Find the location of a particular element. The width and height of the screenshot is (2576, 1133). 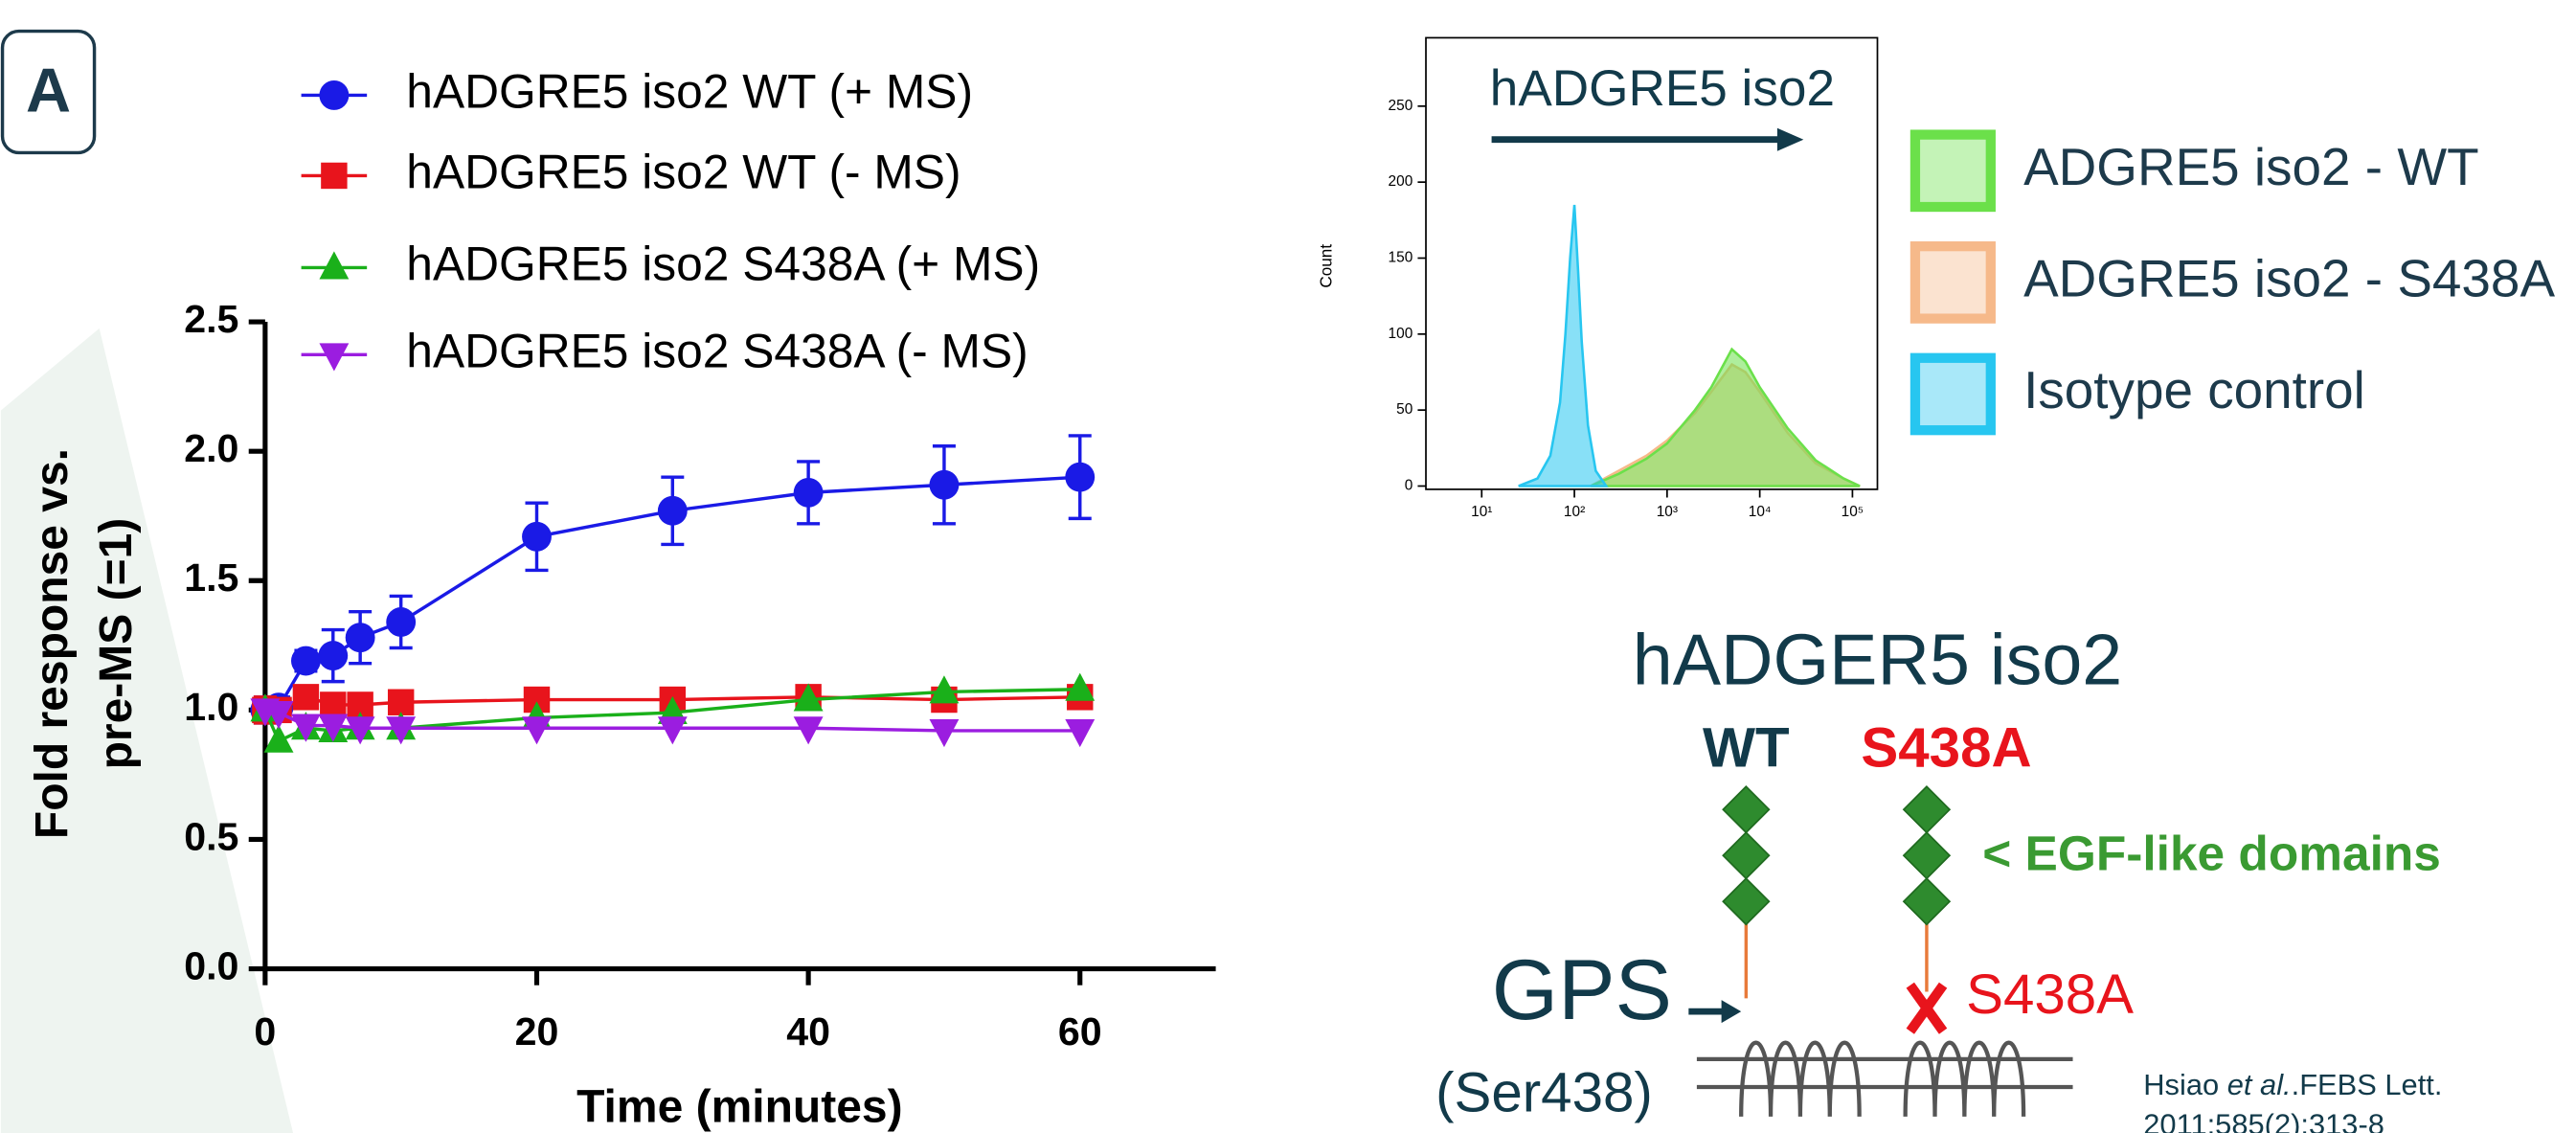

legend-label: hADGRE5 iso2 S438A (+ MS) is located at coordinates (723, 264).